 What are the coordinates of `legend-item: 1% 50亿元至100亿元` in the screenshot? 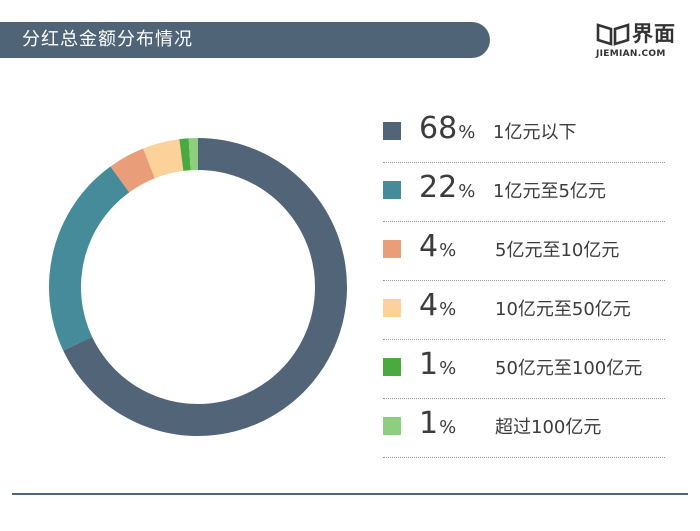 It's located at (524, 369).